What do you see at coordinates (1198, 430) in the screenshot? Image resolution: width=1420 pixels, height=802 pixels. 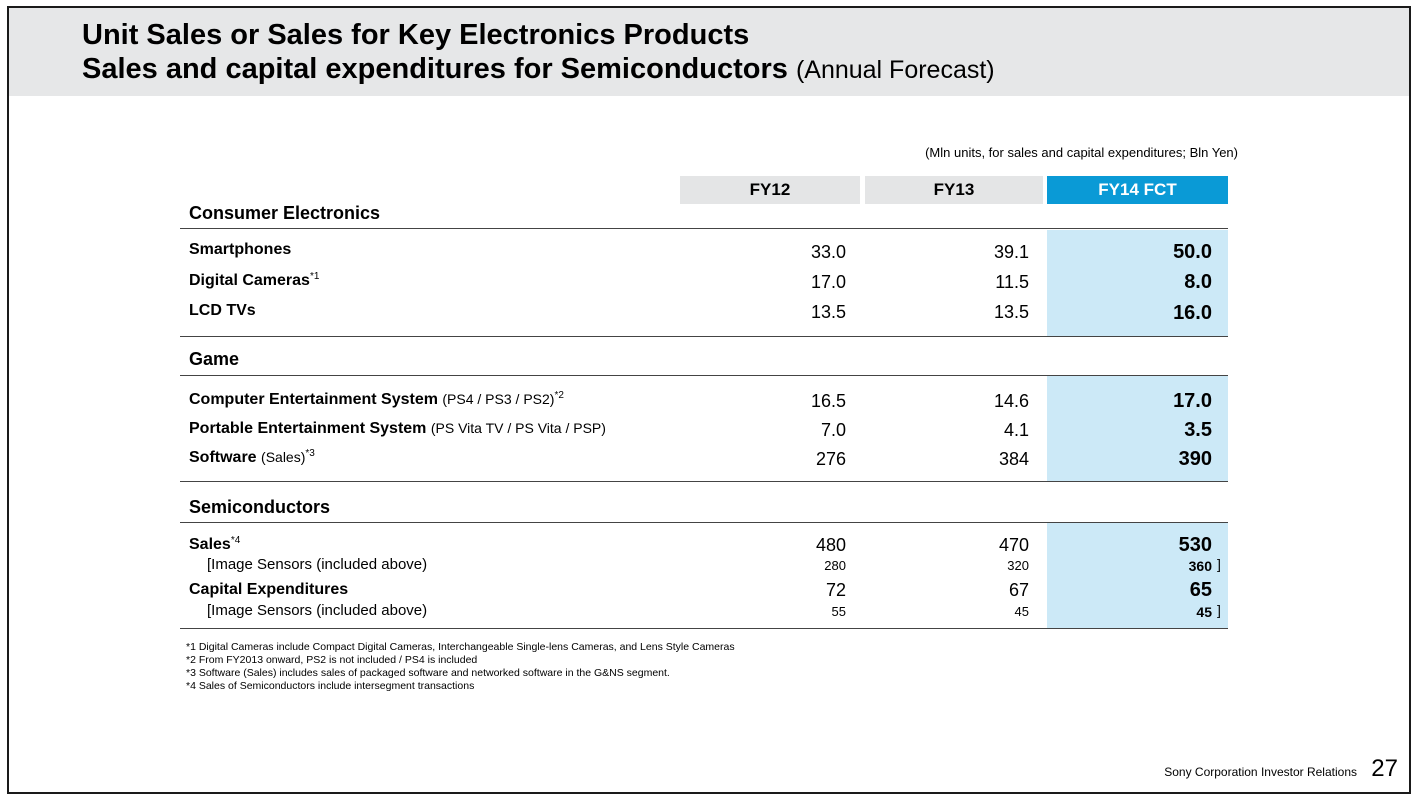 I see `pes-fy14: 3.5` at bounding box center [1198, 430].